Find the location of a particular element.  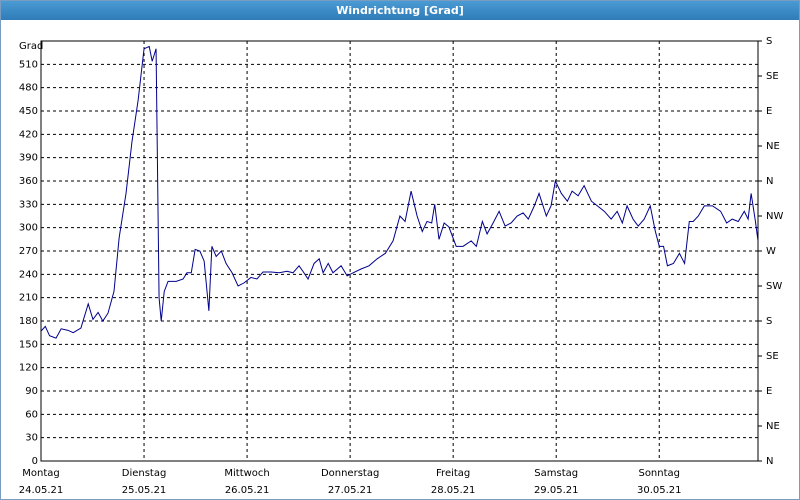

y-tick-label: 120 is located at coordinates (28, 368).